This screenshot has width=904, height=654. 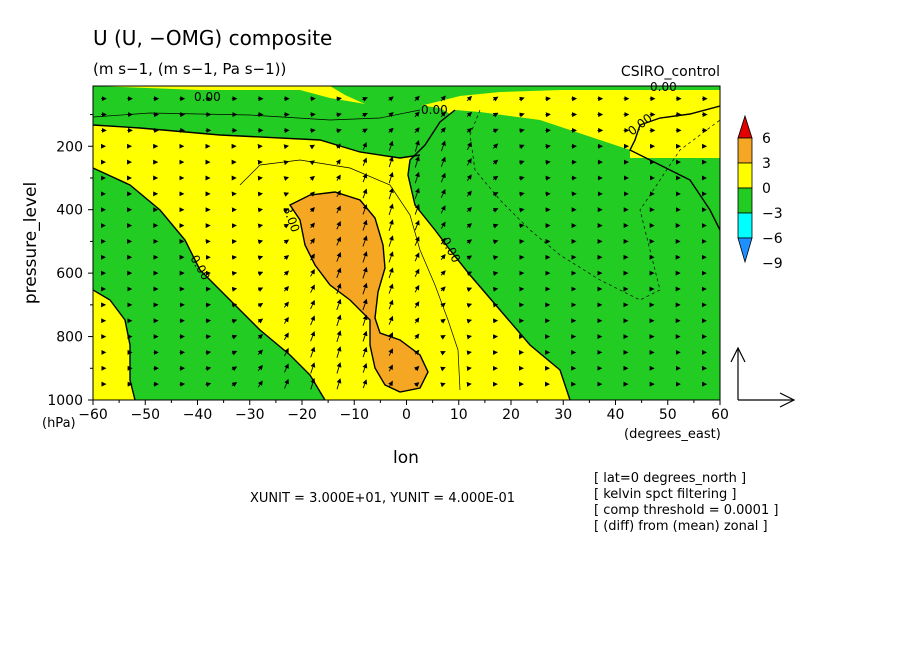 What do you see at coordinates (787, 400) in the screenshot?
I see `reference-vector-right-head` at bounding box center [787, 400].